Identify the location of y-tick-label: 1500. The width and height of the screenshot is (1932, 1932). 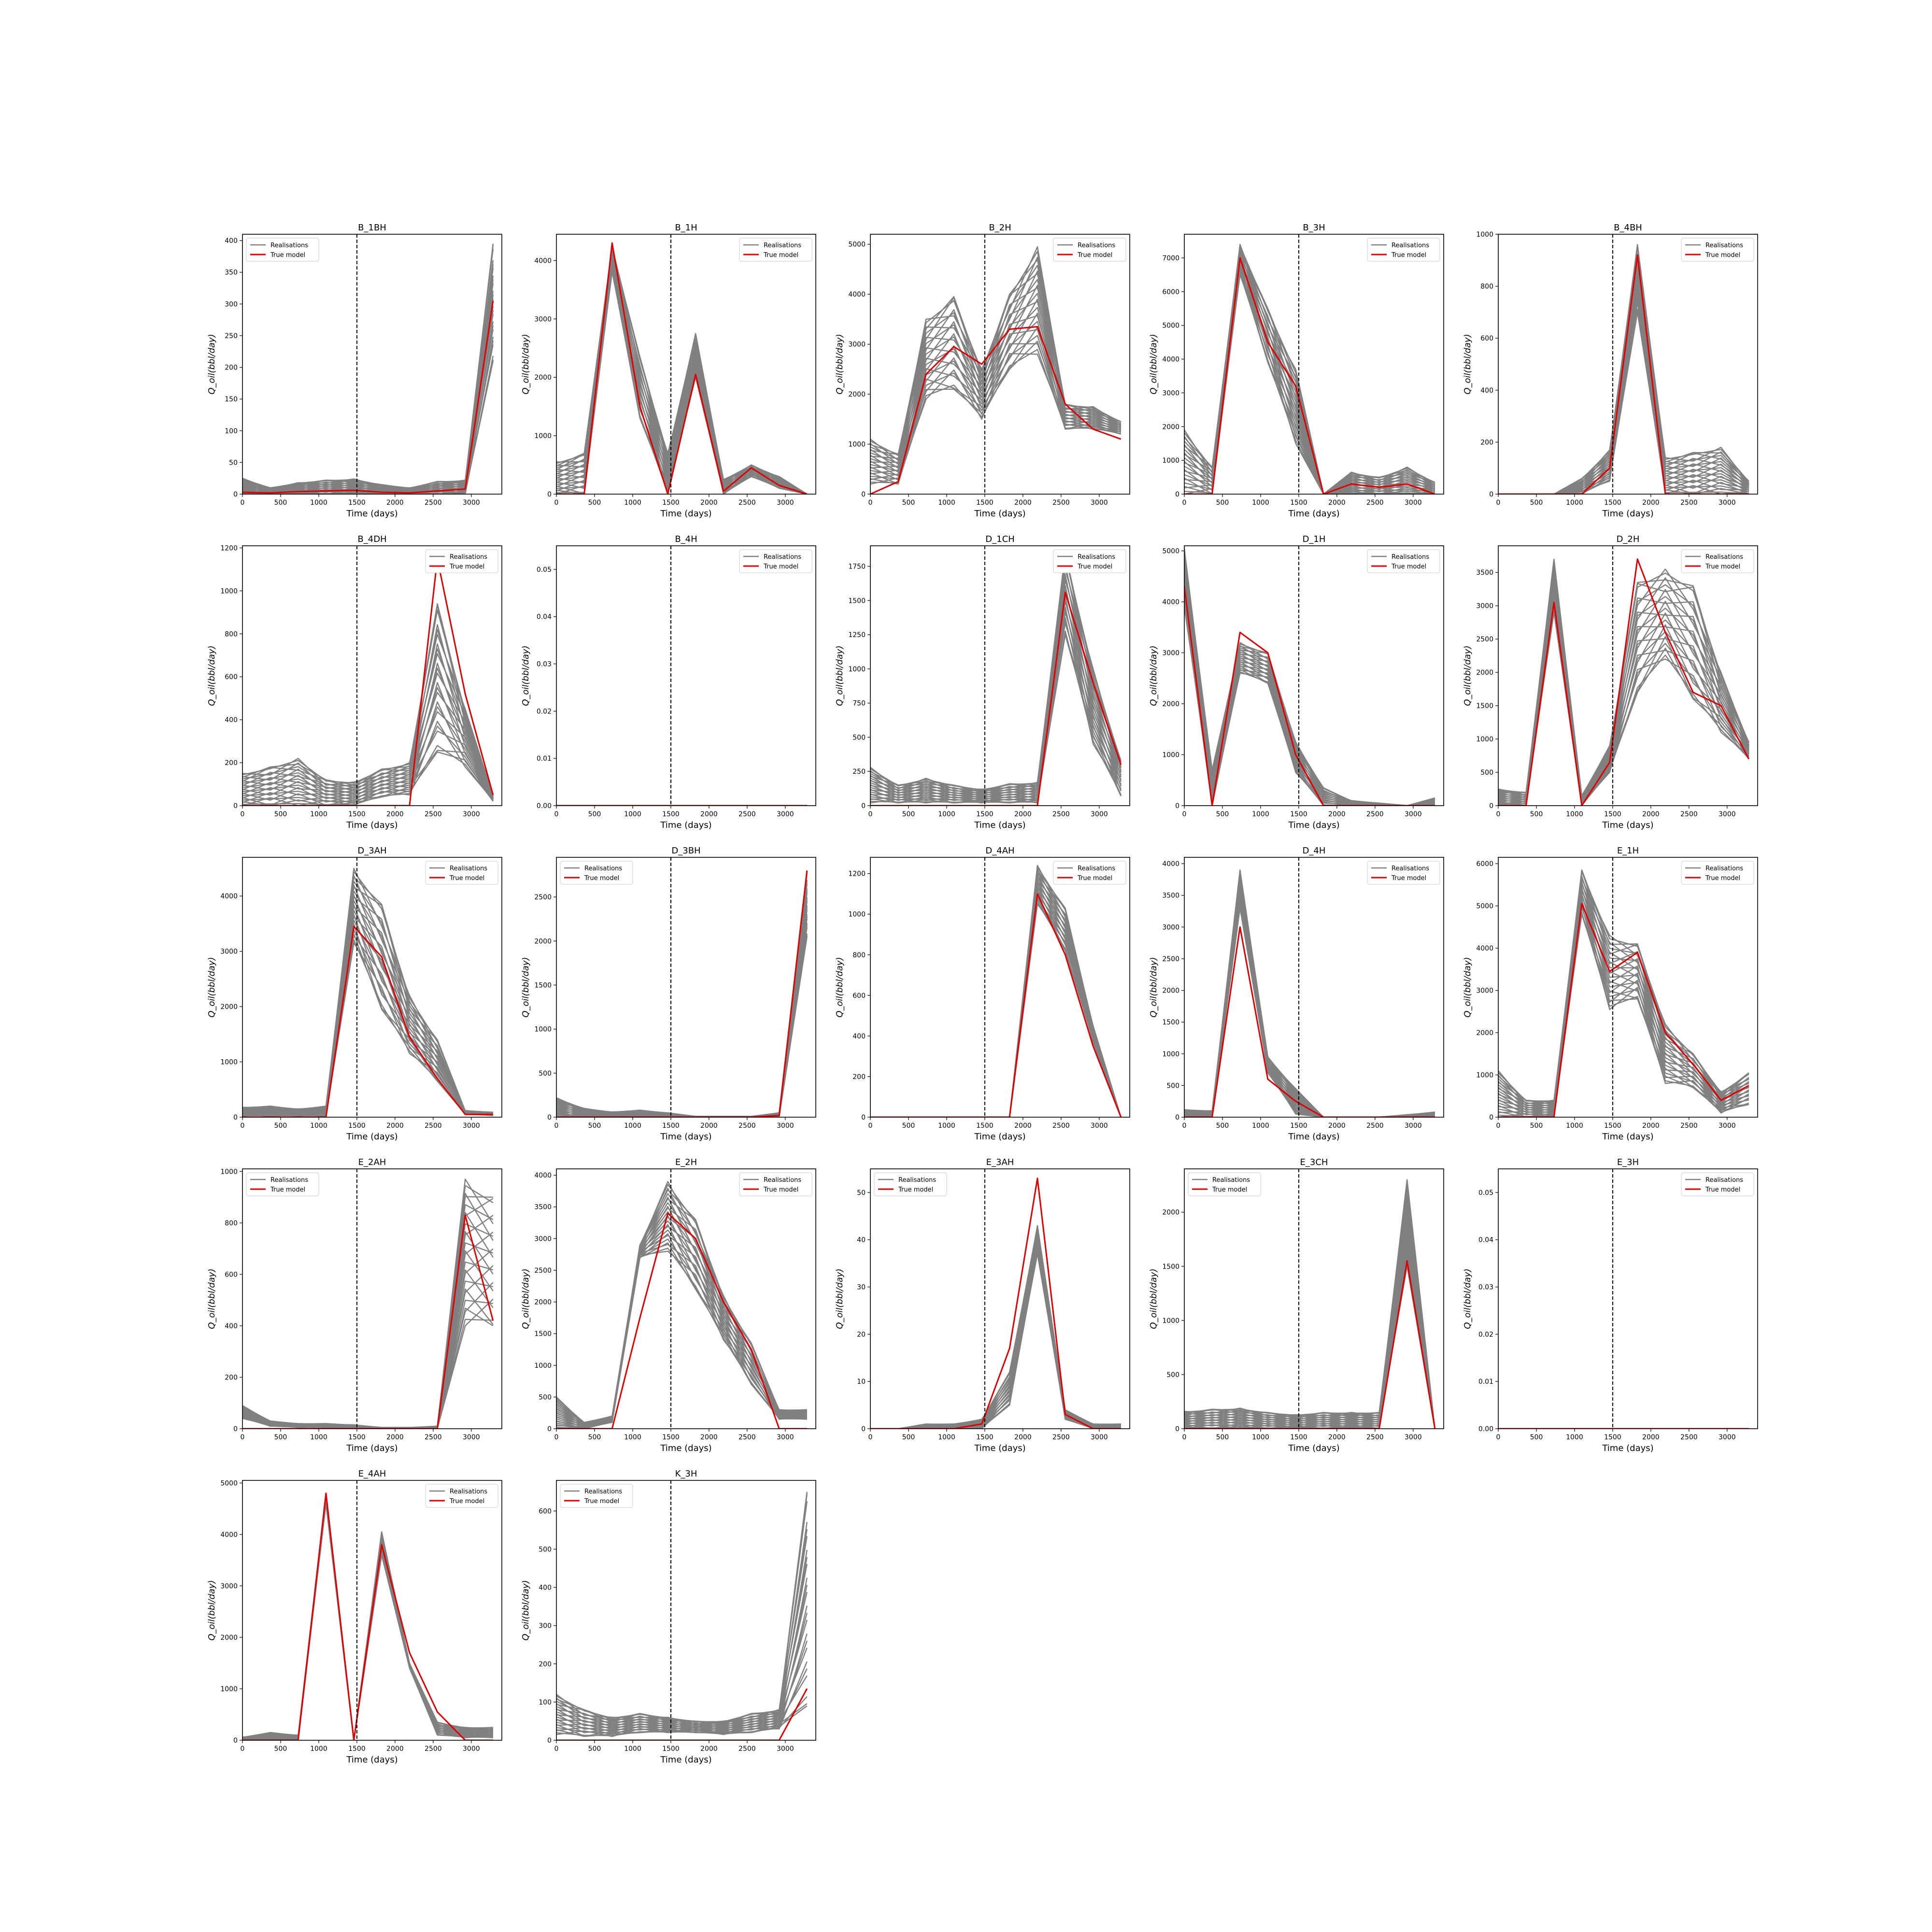
(1170, 1022).